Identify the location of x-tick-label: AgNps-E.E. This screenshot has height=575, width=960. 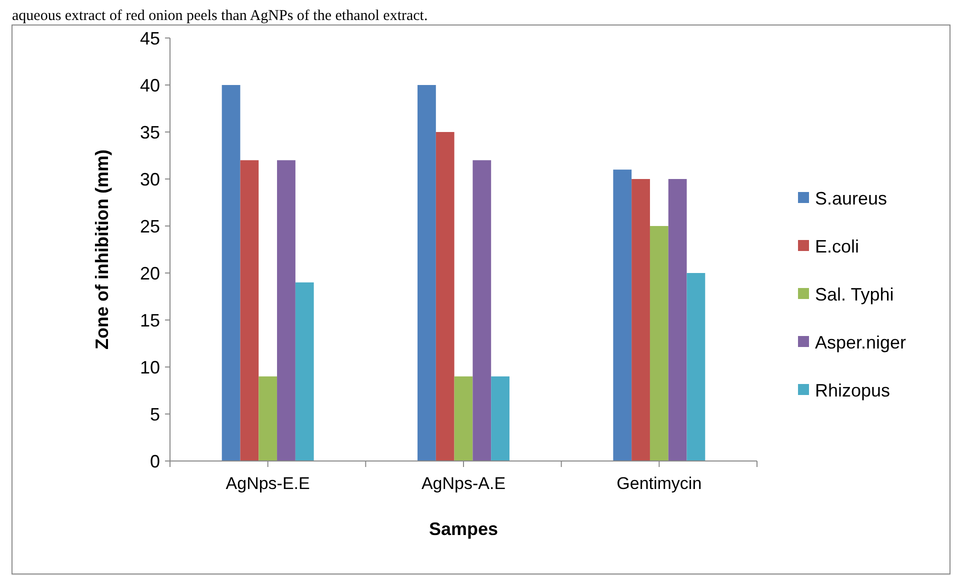
(268, 483).